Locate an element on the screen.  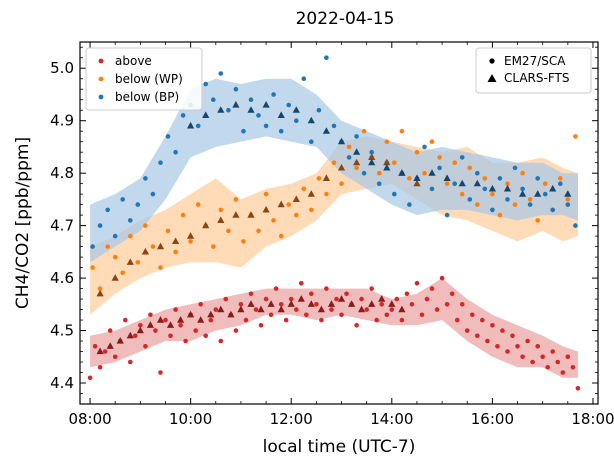
y-tick-label-4: 4.8 is located at coordinates (62, 173).